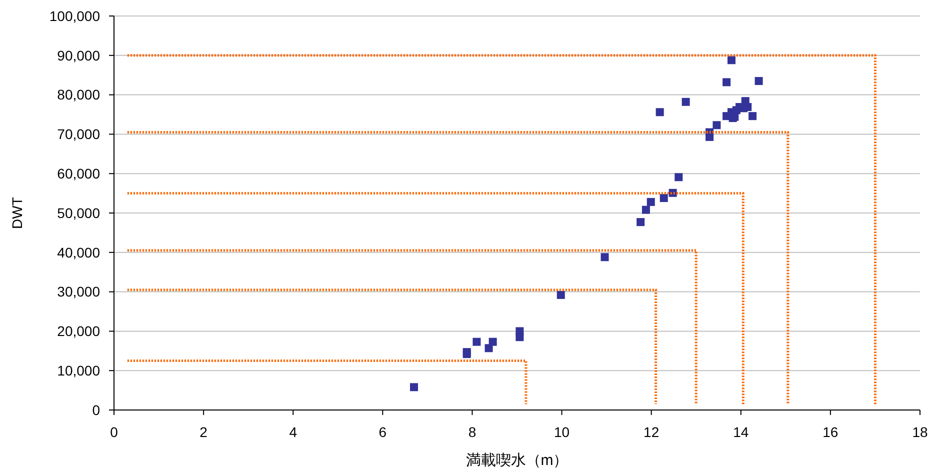 This screenshot has height=473, width=929. What do you see at coordinates (78, 292) in the screenshot?
I see `y-tick-label: 30,000` at bounding box center [78, 292].